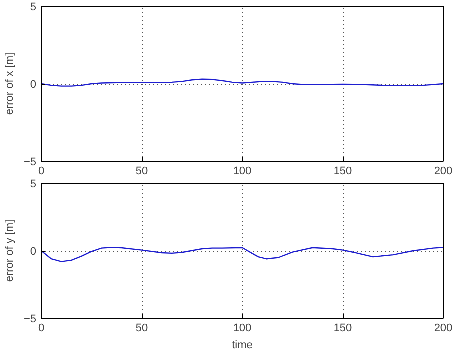  I want to click on y-axis-title: error of y [m], so click(10, 251).